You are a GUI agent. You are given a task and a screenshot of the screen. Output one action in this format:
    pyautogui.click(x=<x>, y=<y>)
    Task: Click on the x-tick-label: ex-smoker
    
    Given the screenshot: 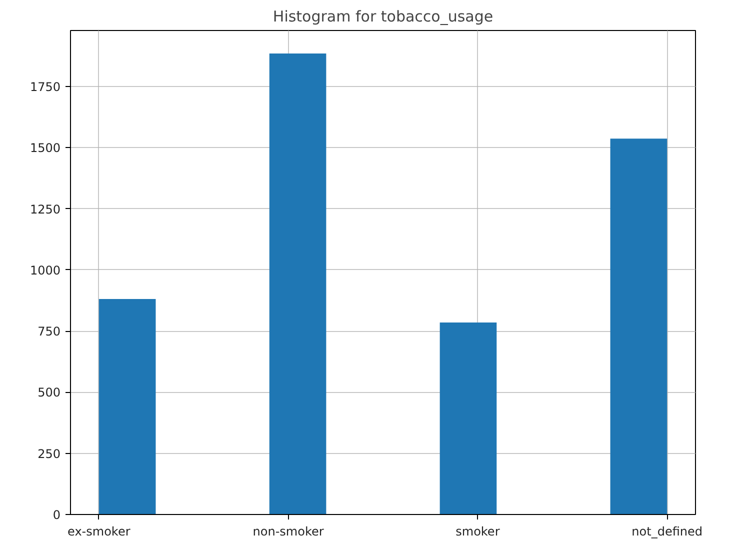 What is the action you would take?
    pyautogui.click(x=99, y=531)
    